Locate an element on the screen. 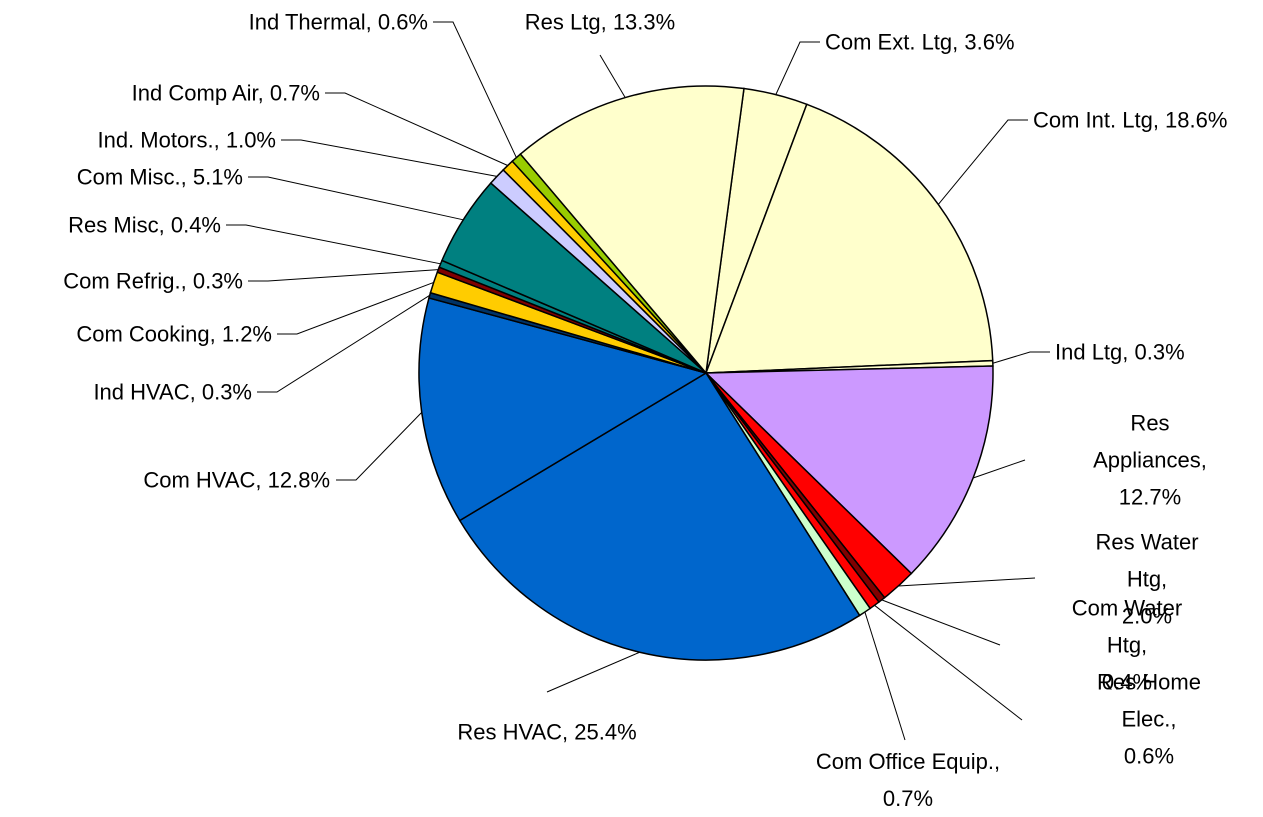 The width and height of the screenshot is (1263, 817). data-label: Ind. Motors., 1.0% is located at coordinates (186, 140).